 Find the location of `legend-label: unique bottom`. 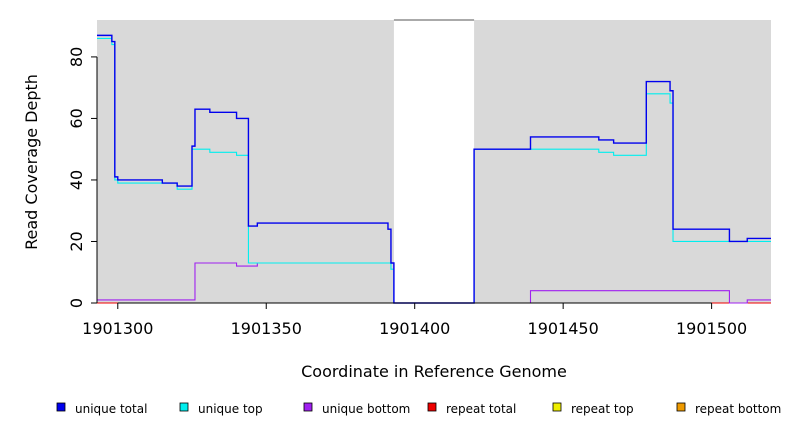

legend-label: unique bottom is located at coordinates (366, 409).